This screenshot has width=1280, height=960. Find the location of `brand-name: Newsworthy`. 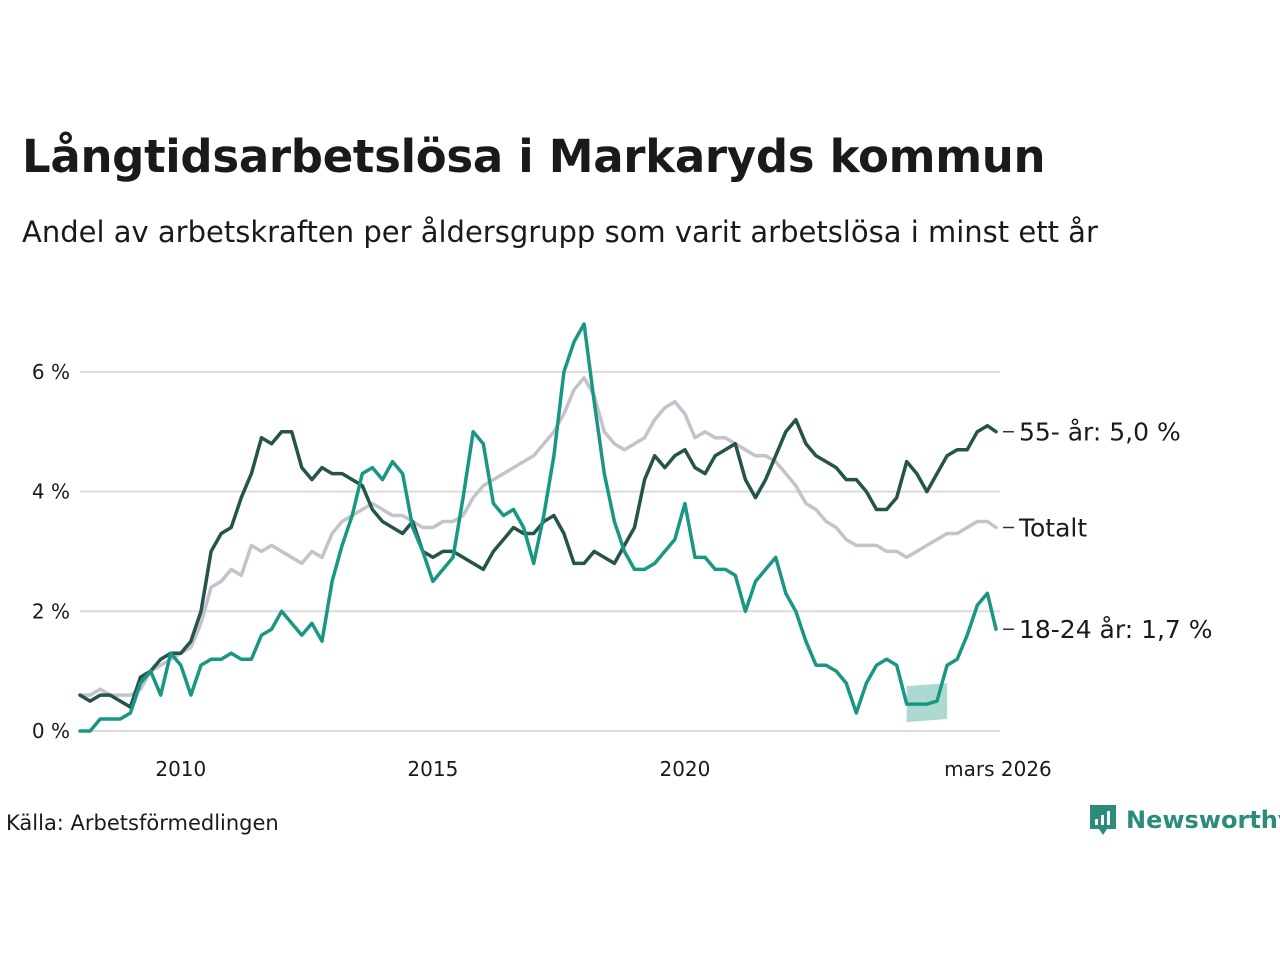

brand-name: Newsworthy is located at coordinates (1203, 820).